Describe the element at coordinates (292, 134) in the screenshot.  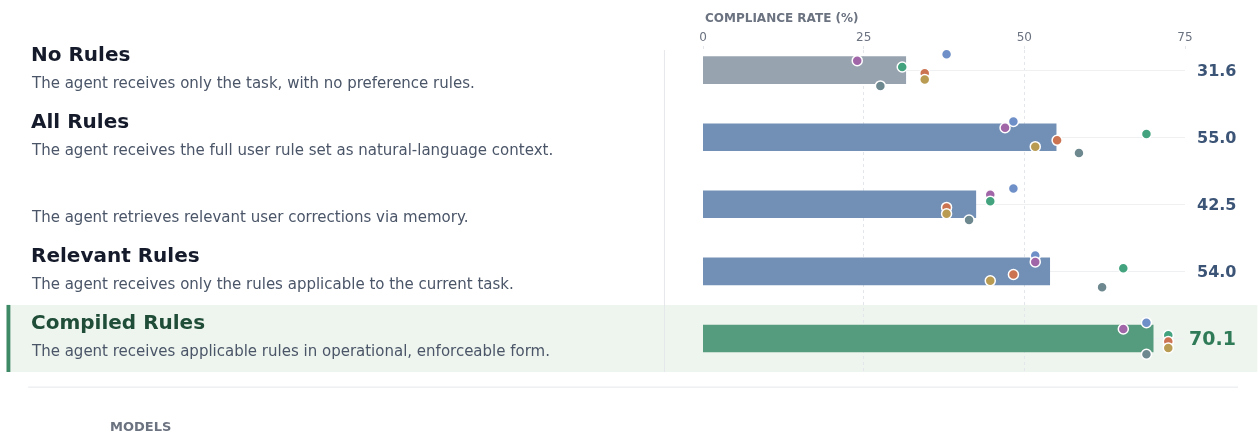
I see `y-tick-label: All Rules The agent receives the full user rule set as natural-language context.` at that location.